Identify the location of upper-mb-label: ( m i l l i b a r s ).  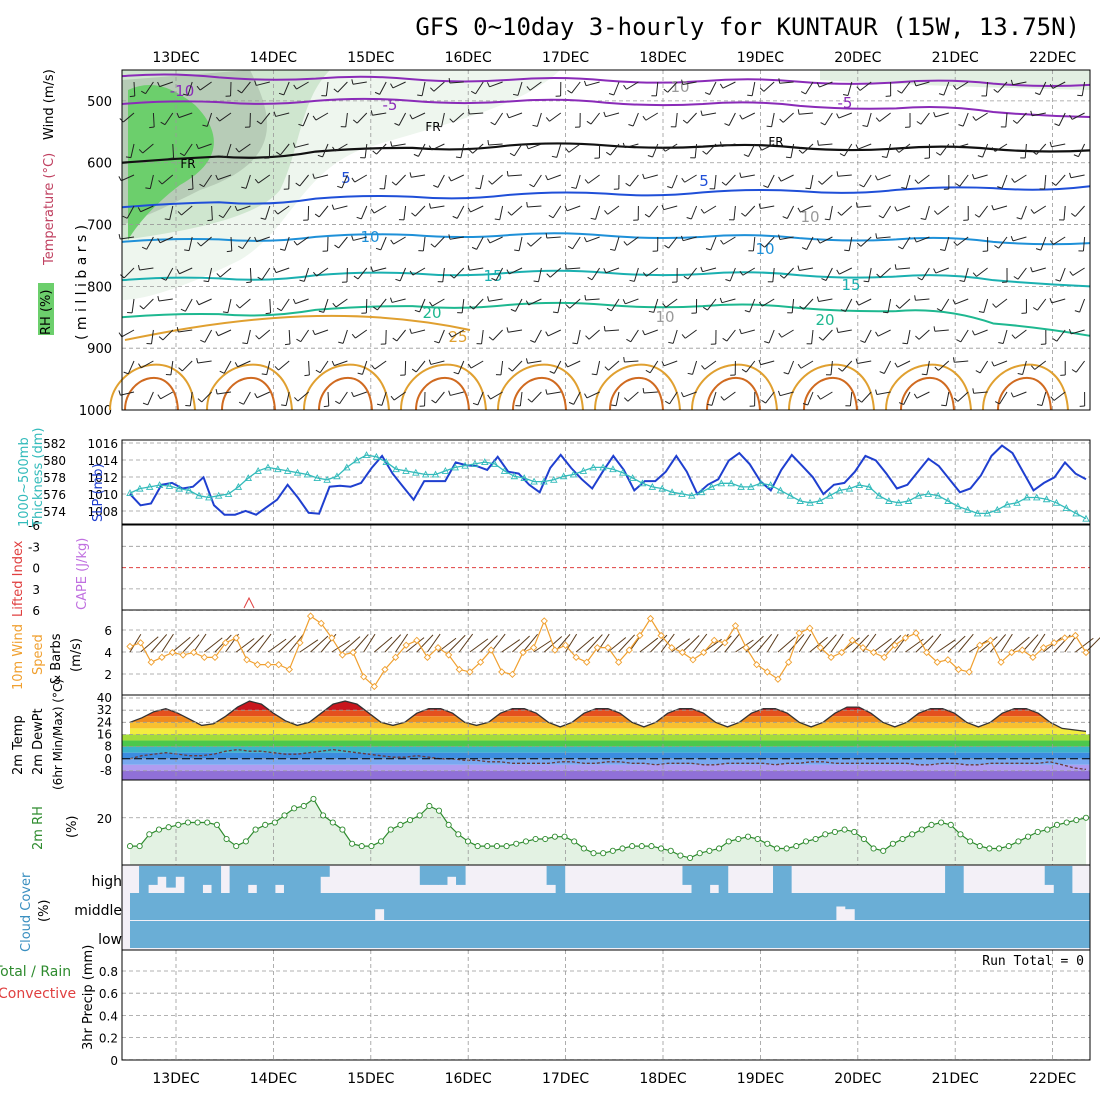
(82, 282).